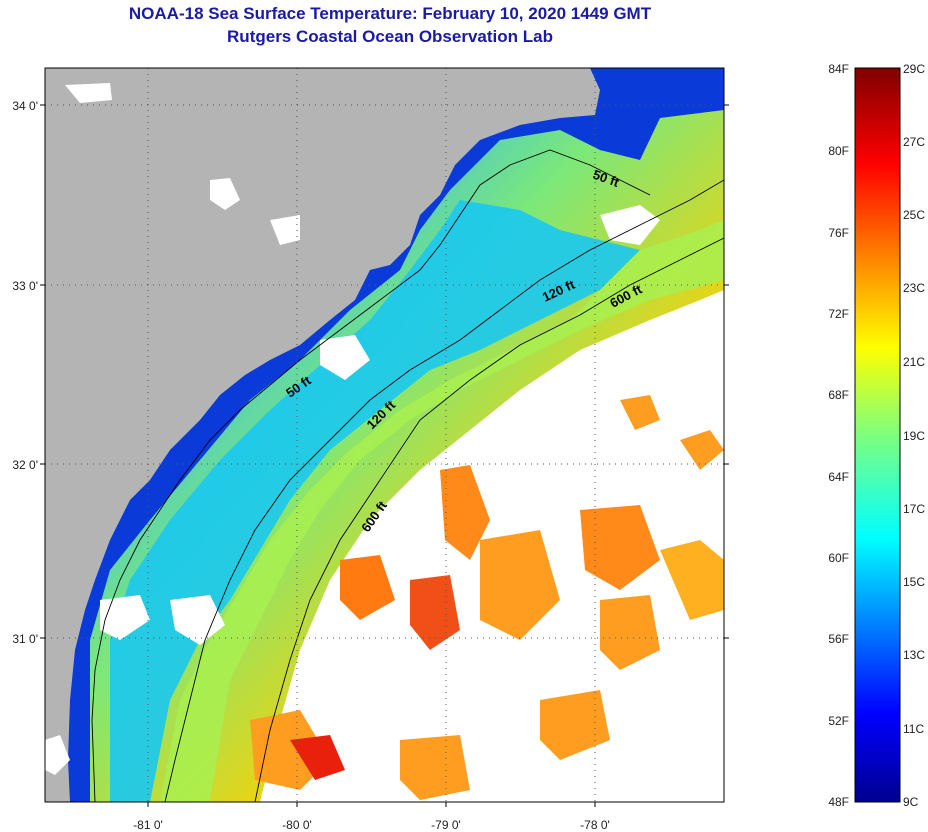 The image size is (928, 832). What do you see at coordinates (25, 639) in the screenshot?
I see `lat-label: 31 0'` at bounding box center [25, 639].